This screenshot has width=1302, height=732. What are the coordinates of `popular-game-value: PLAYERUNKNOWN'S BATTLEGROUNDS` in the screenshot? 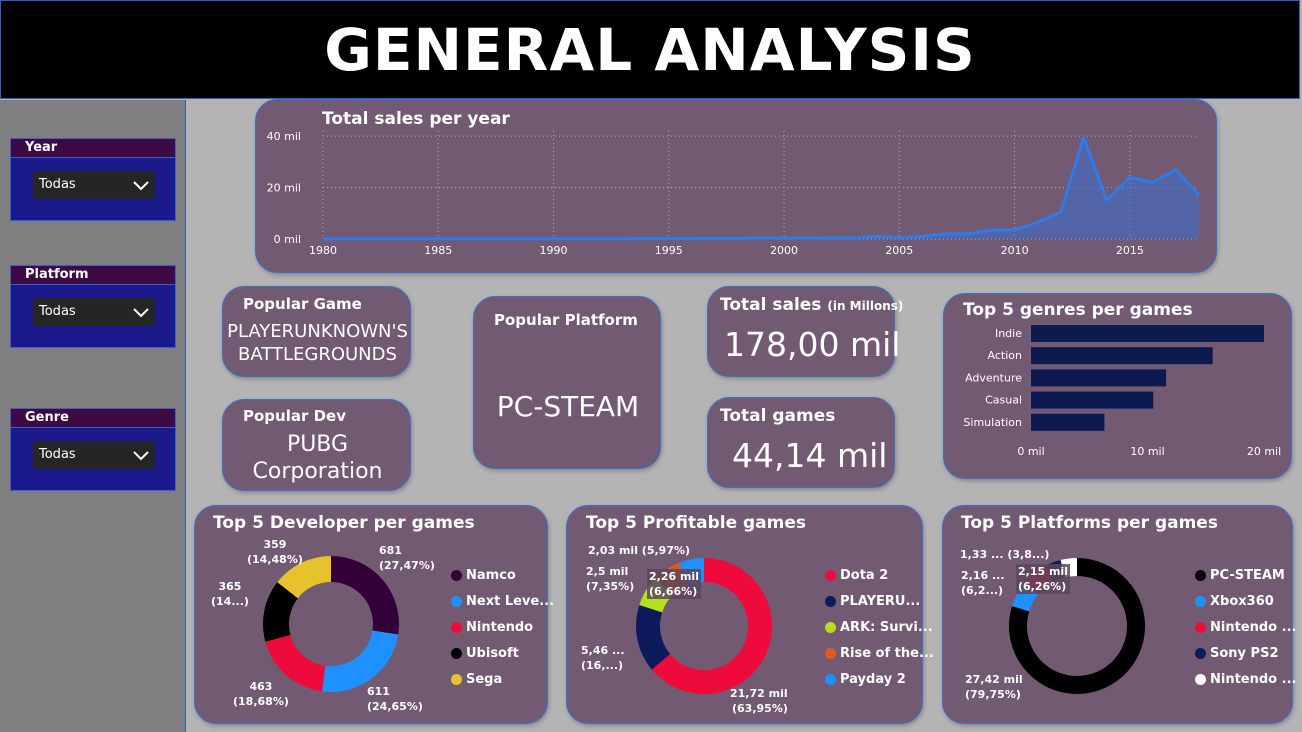 It's located at (317, 343).